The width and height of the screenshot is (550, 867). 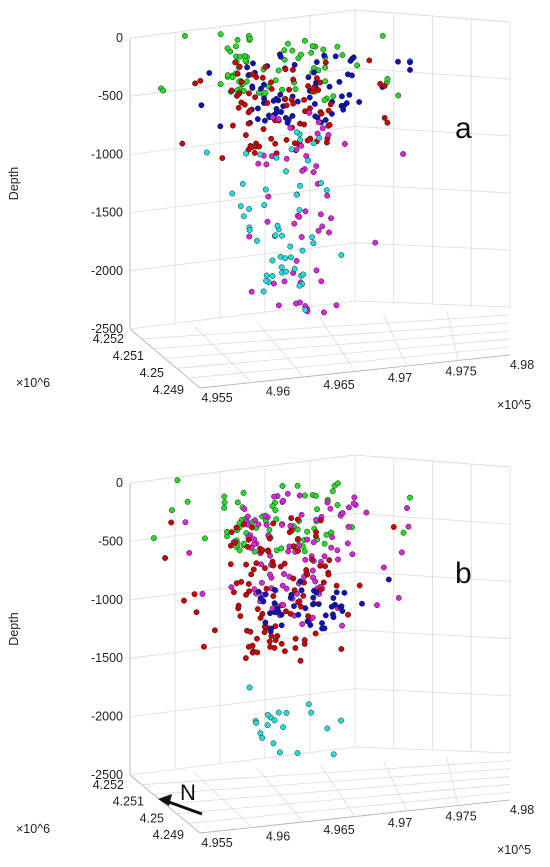 I want to click on depth-axis-label: Depth, so click(x=14, y=183).